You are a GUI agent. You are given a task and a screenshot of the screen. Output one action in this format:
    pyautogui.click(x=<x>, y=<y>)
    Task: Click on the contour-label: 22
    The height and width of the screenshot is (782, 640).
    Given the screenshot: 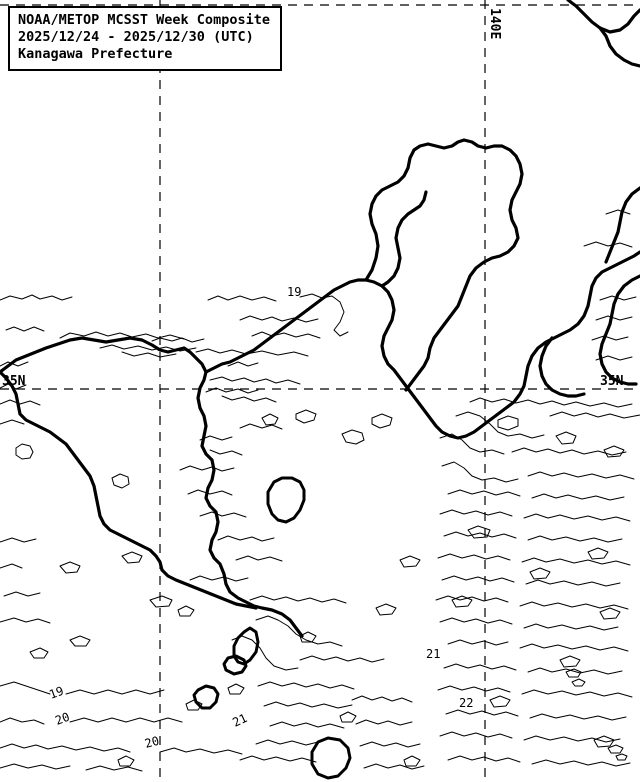 What is the action you would take?
    pyautogui.click(x=466, y=703)
    